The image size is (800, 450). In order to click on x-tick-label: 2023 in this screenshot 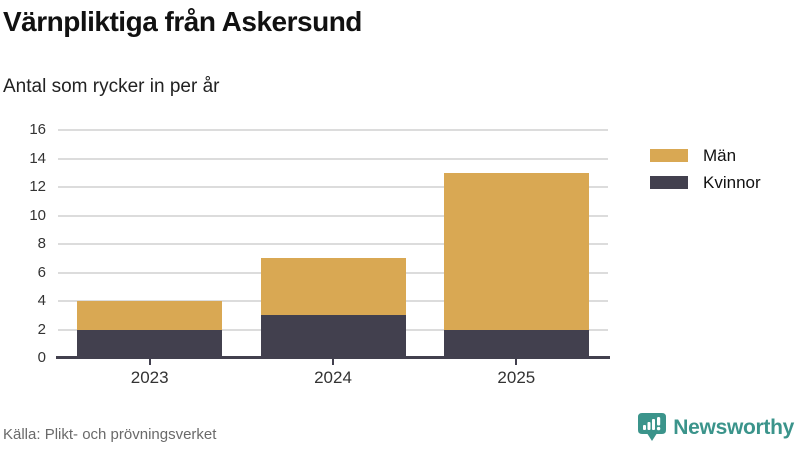, I will do `click(149, 377)`.